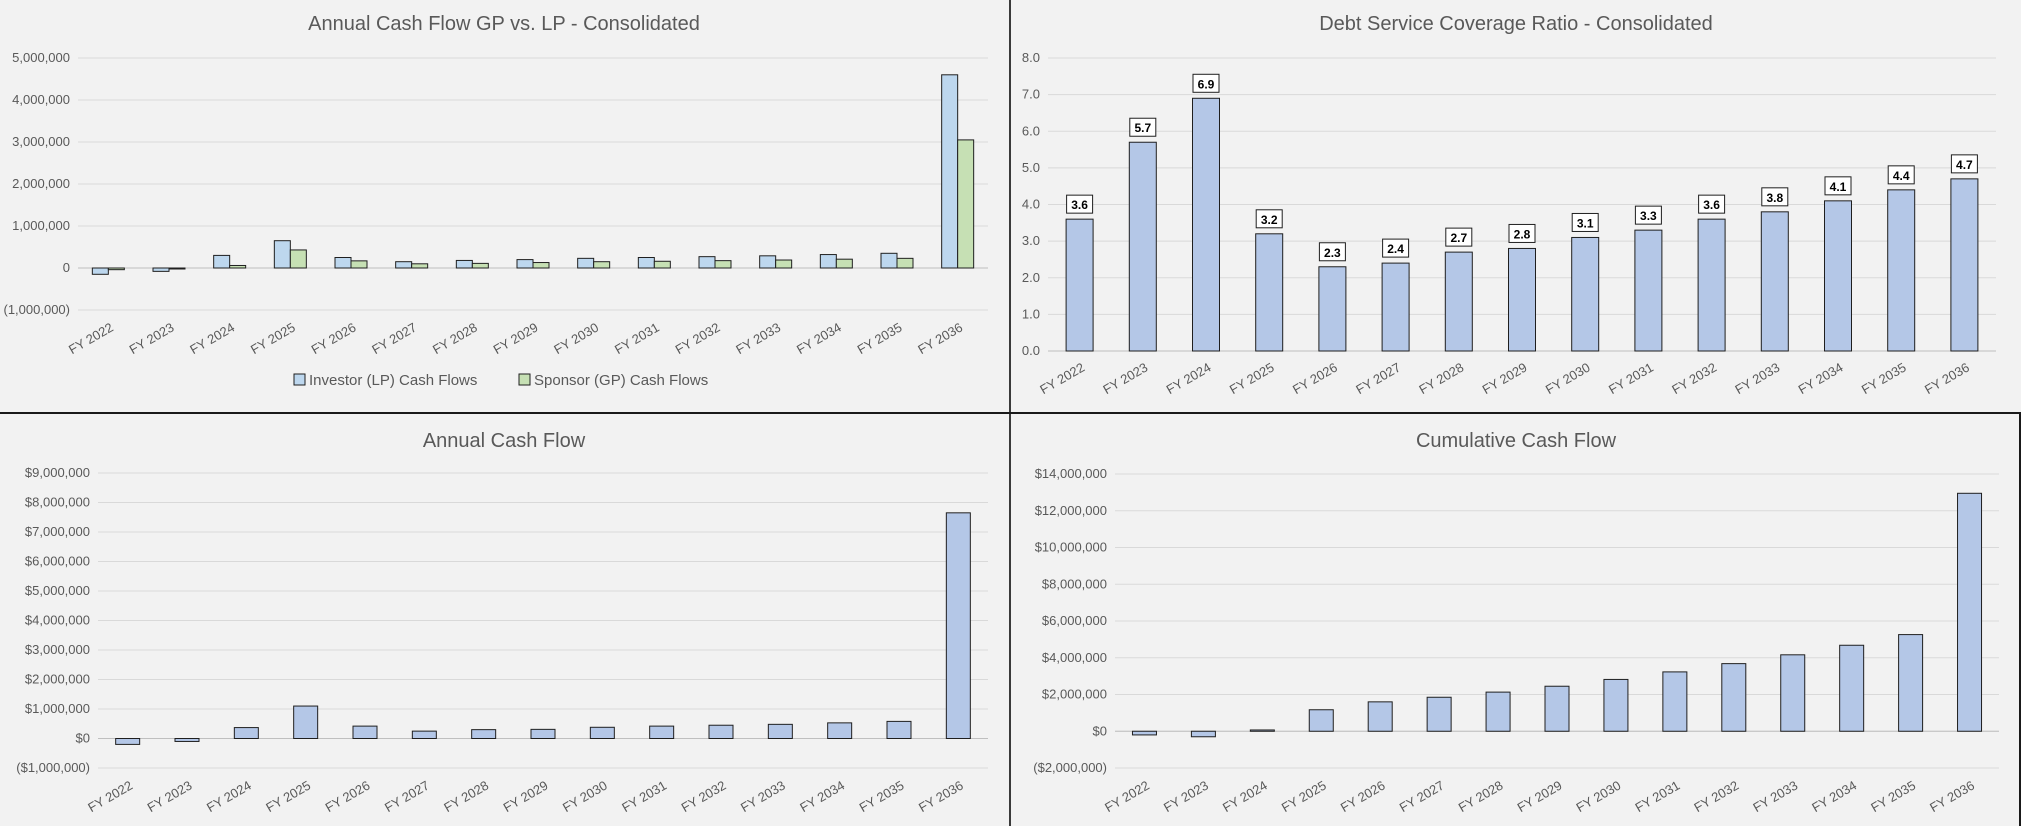  Describe the element at coordinates (822, 796) in the screenshot. I see `x-tick-label: FY 2034` at that location.